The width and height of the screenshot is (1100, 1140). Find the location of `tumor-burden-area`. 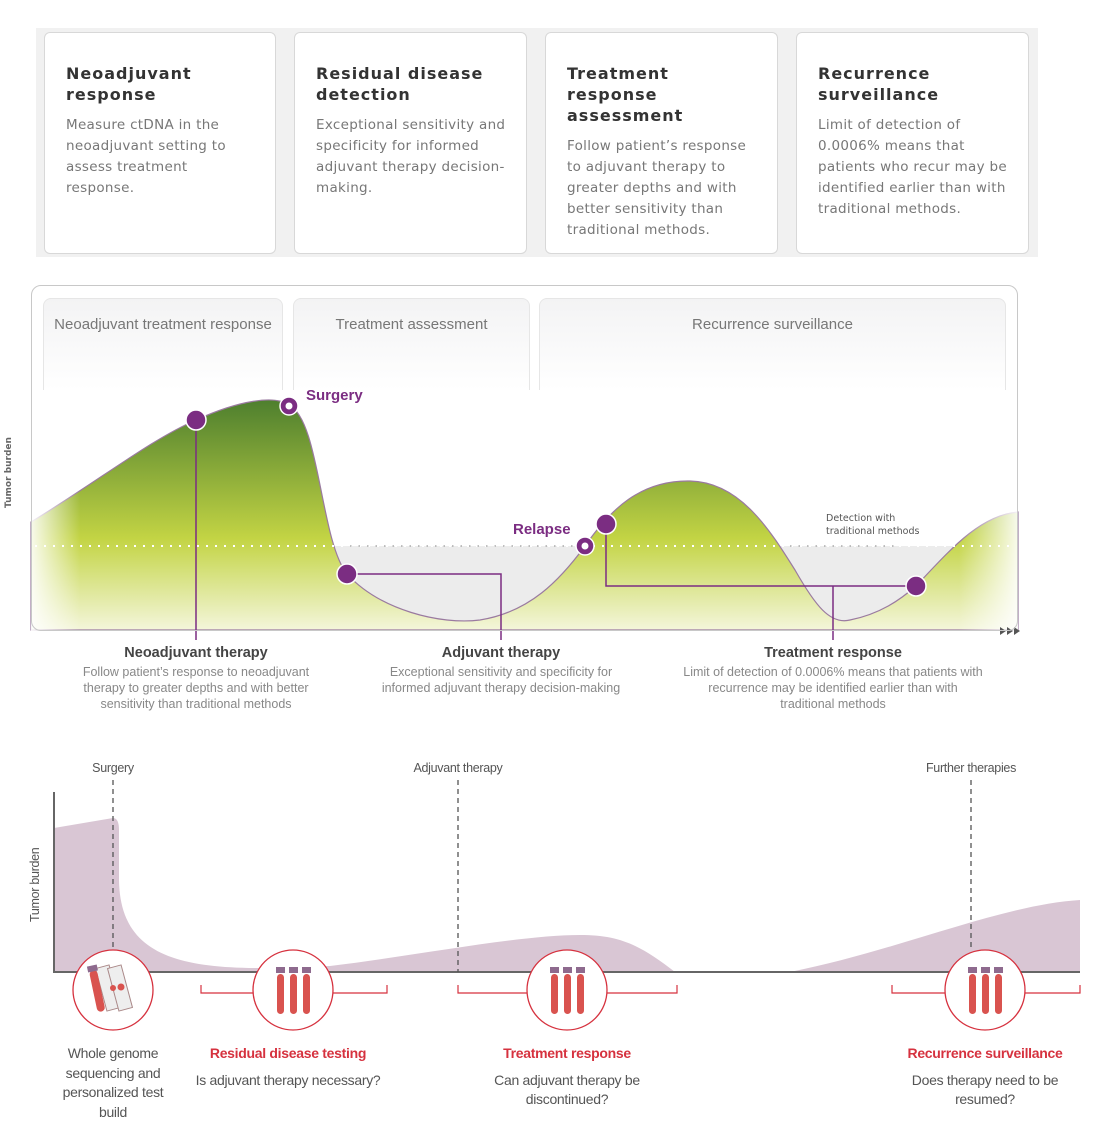

tumor-burden-area is located at coordinates (364, 895).